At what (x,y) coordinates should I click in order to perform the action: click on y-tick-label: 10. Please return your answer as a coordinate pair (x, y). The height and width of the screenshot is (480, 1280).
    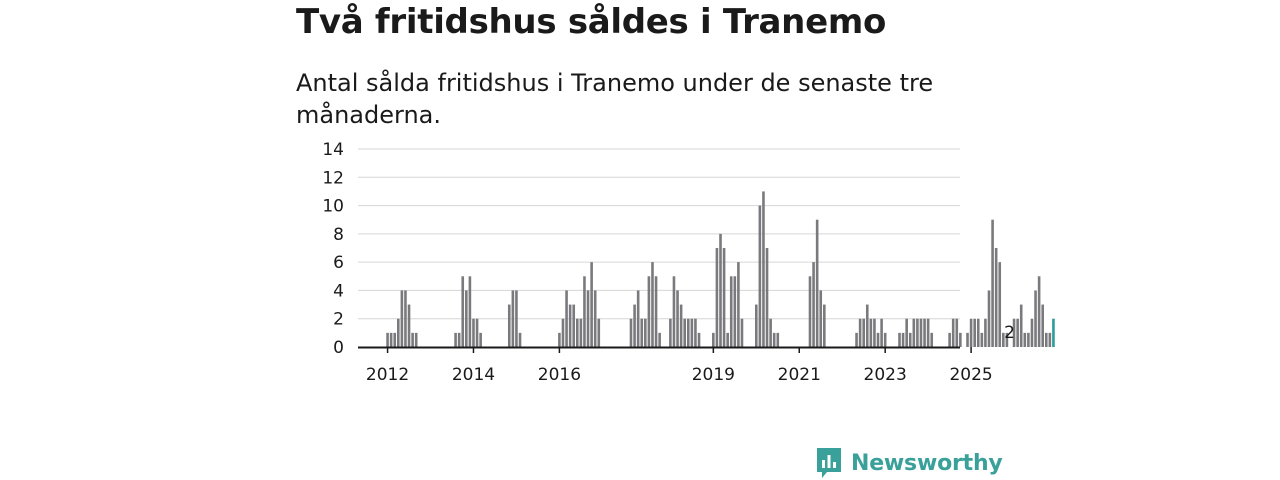
    Looking at the image, I should click on (333, 207).